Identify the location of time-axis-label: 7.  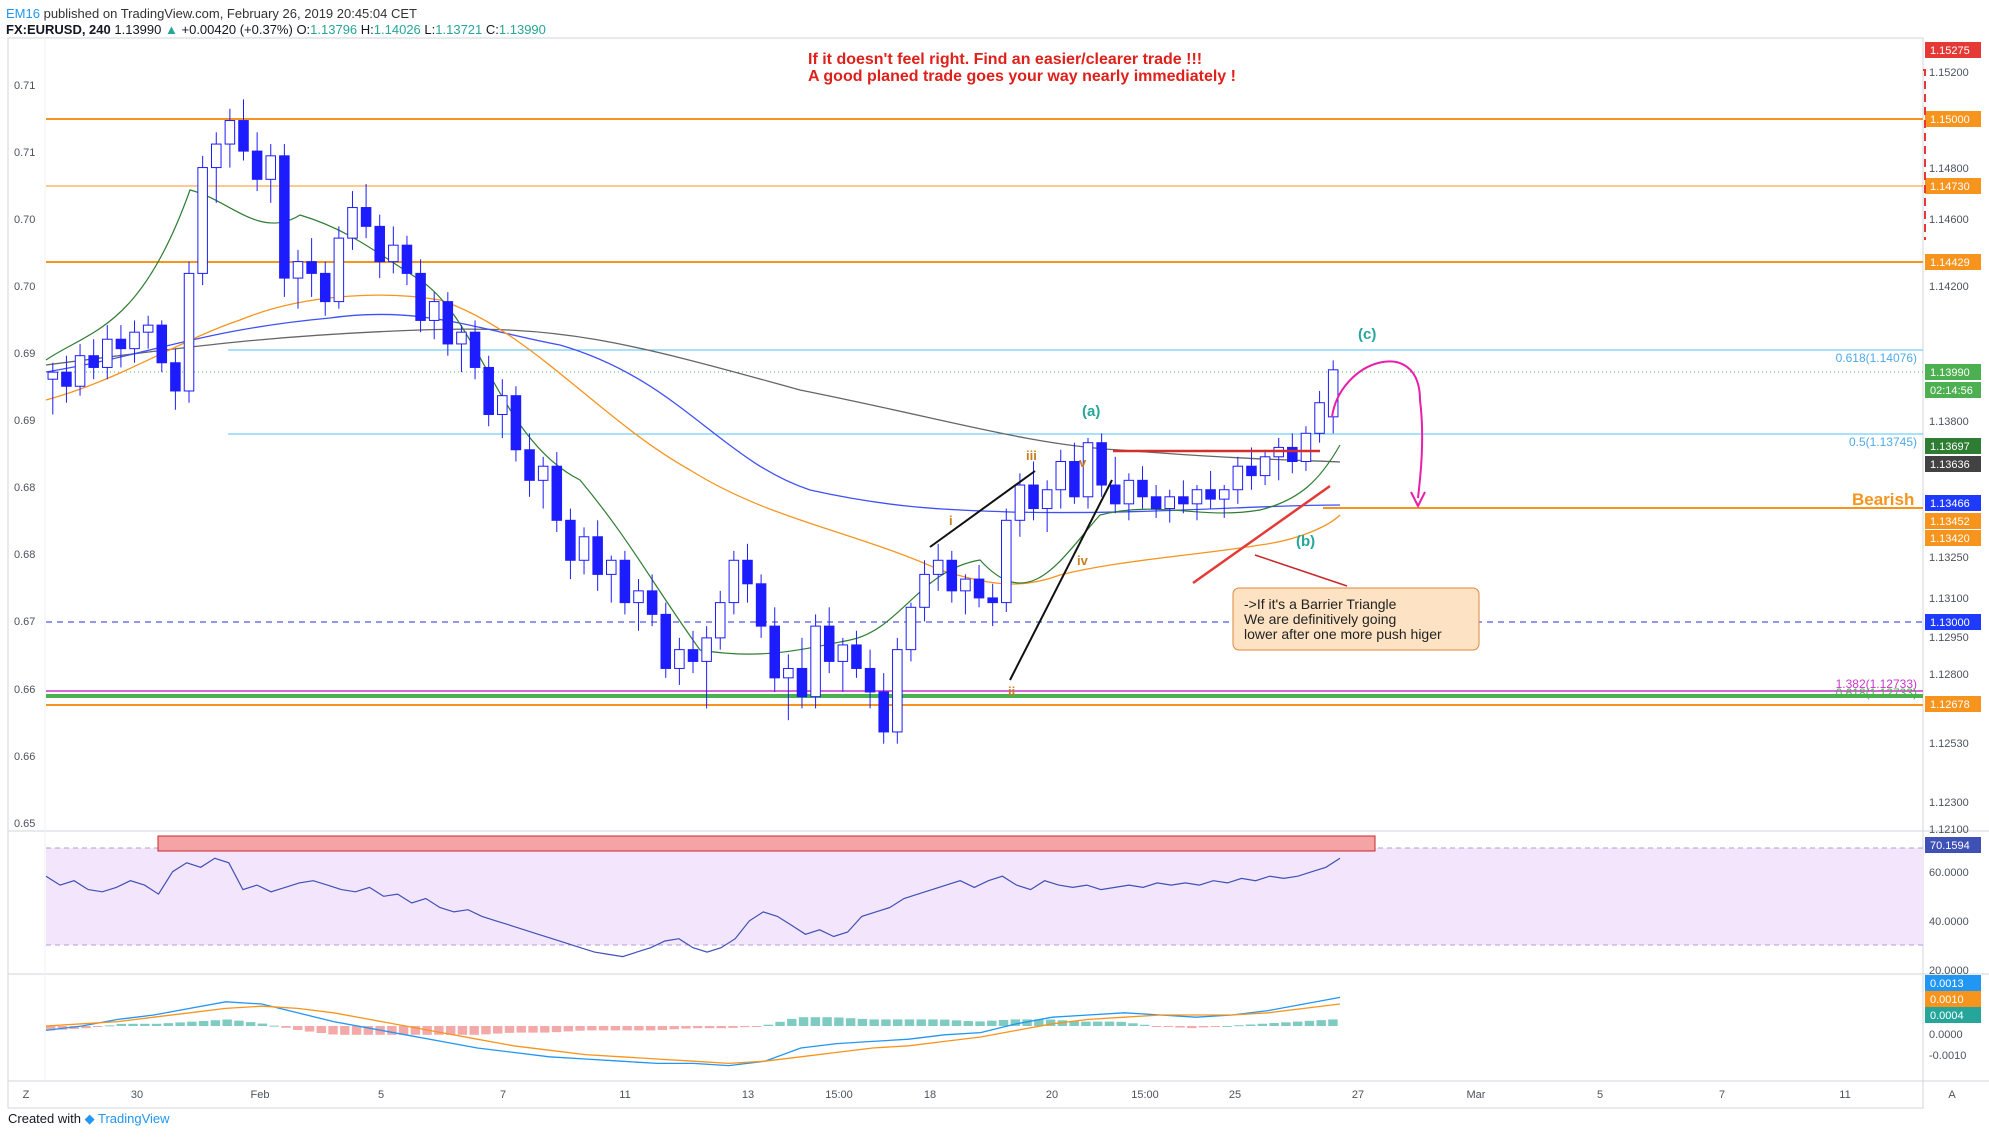
(1722, 1095).